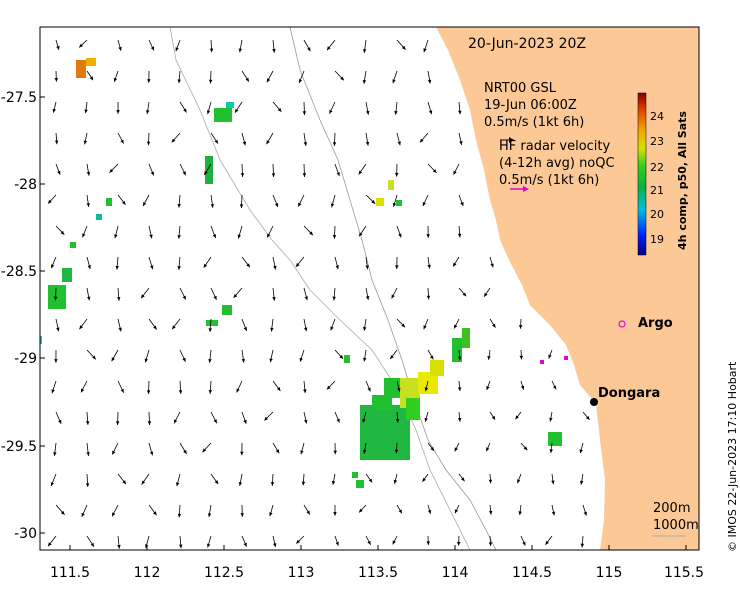 The width and height of the screenshot is (740, 592). I want to click on colorbar-title: 4h comp, p50, All Sats, so click(682, 180).